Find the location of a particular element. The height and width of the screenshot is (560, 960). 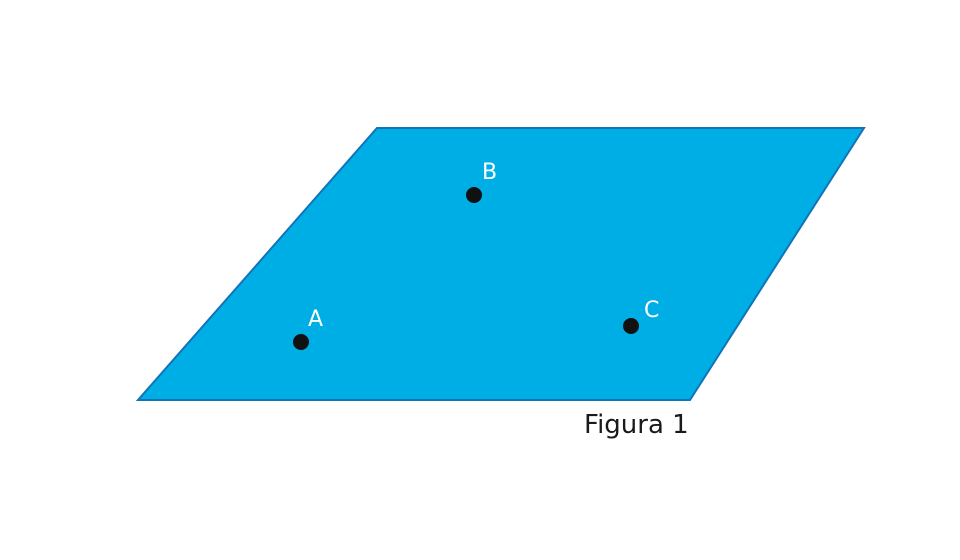

point-b-dot is located at coordinates (474, 195).